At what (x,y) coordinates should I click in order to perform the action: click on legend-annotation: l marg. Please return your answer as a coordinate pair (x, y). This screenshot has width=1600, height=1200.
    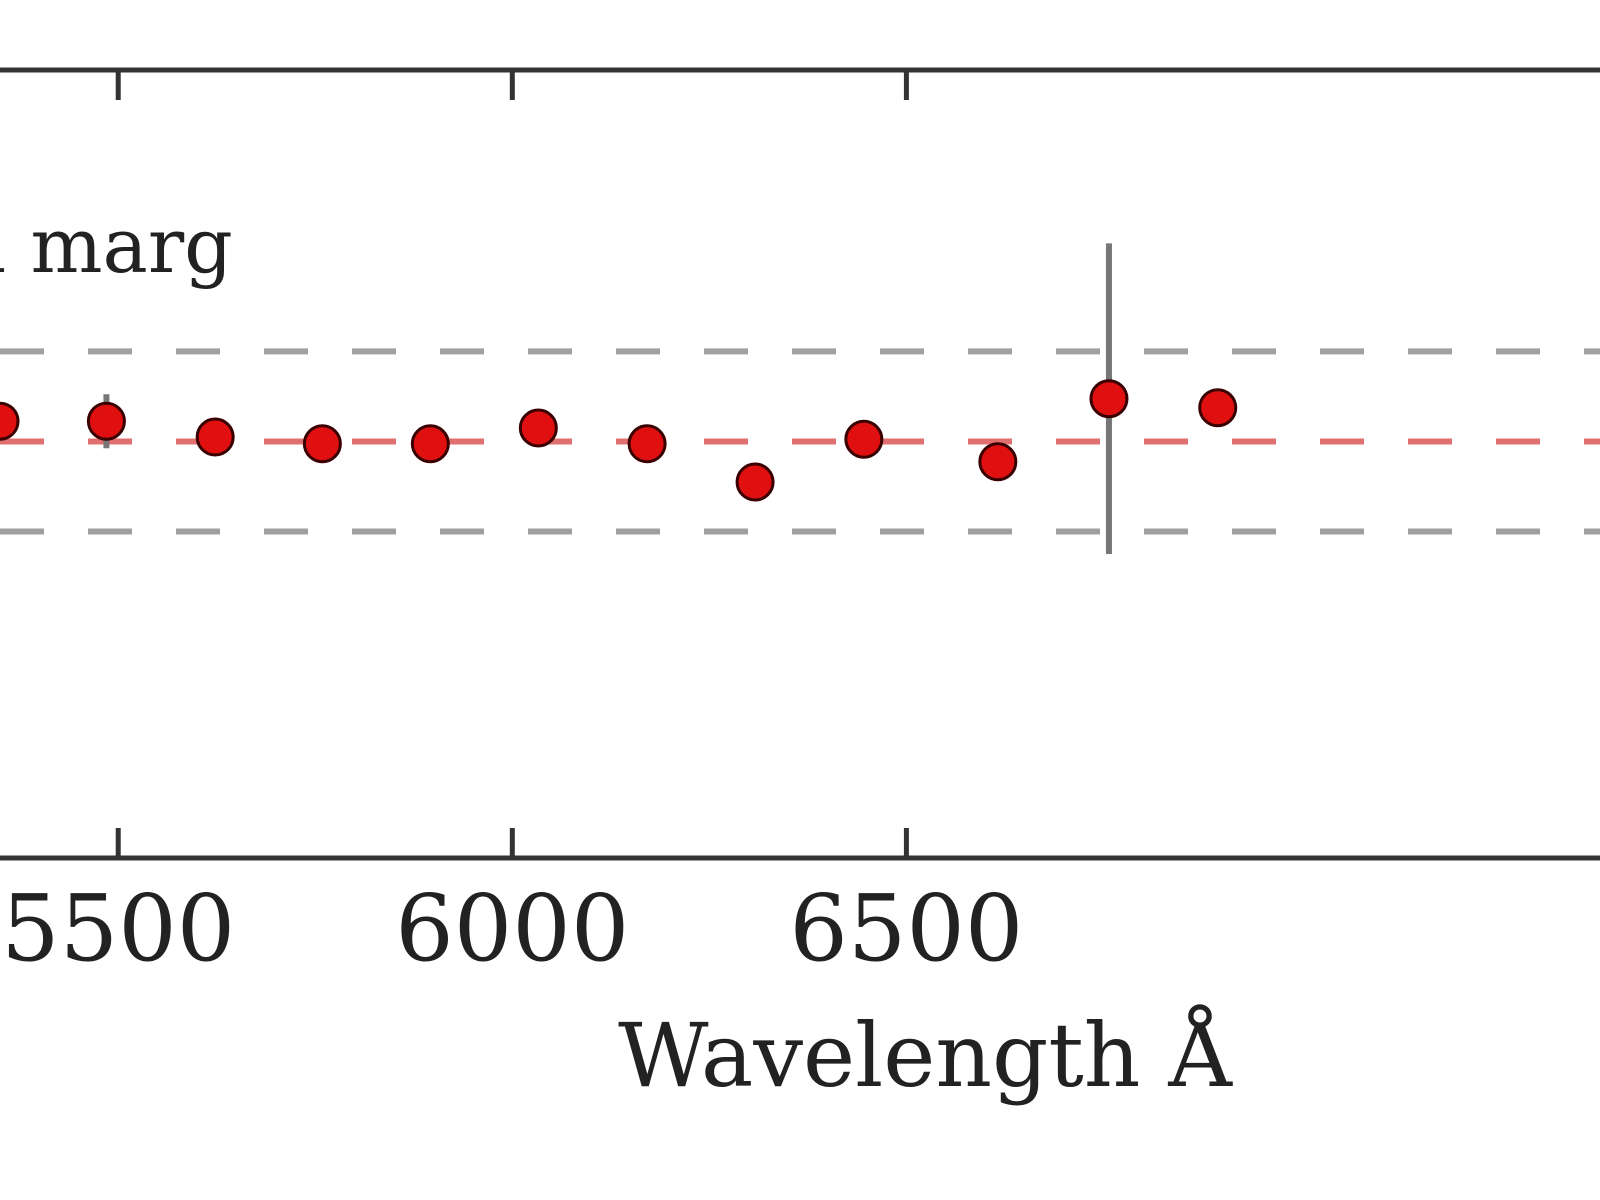
    Looking at the image, I should click on (116, 245).